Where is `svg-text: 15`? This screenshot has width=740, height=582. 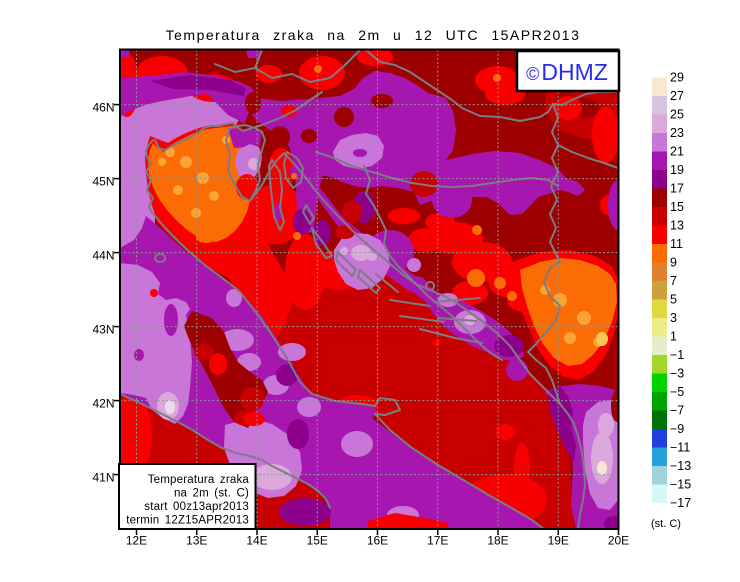
svg-text: 15 is located at coordinates (677, 207).